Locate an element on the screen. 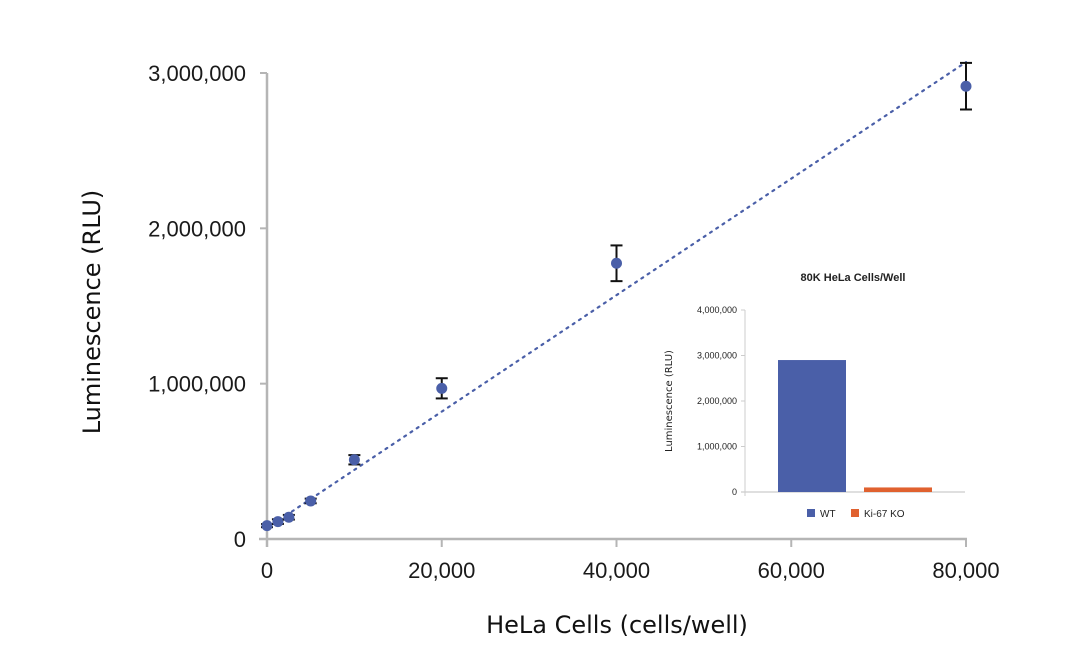  legend-label: WT is located at coordinates (828, 514).